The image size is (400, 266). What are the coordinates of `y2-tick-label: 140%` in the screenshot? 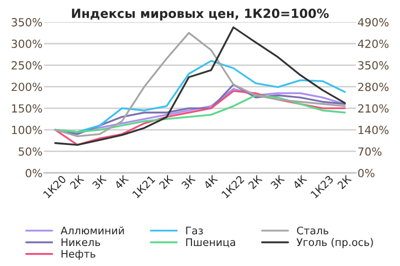 It's located at (373, 130).